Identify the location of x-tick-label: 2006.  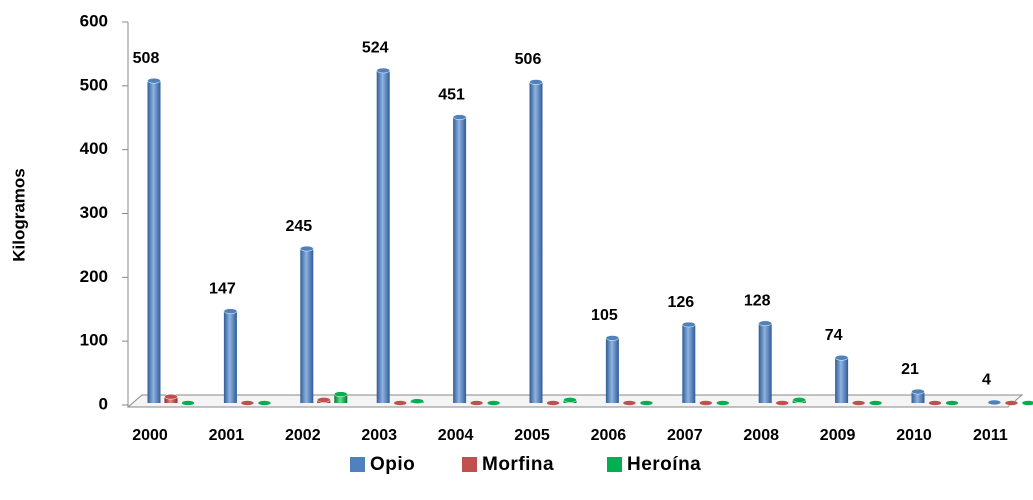
(609, 435).